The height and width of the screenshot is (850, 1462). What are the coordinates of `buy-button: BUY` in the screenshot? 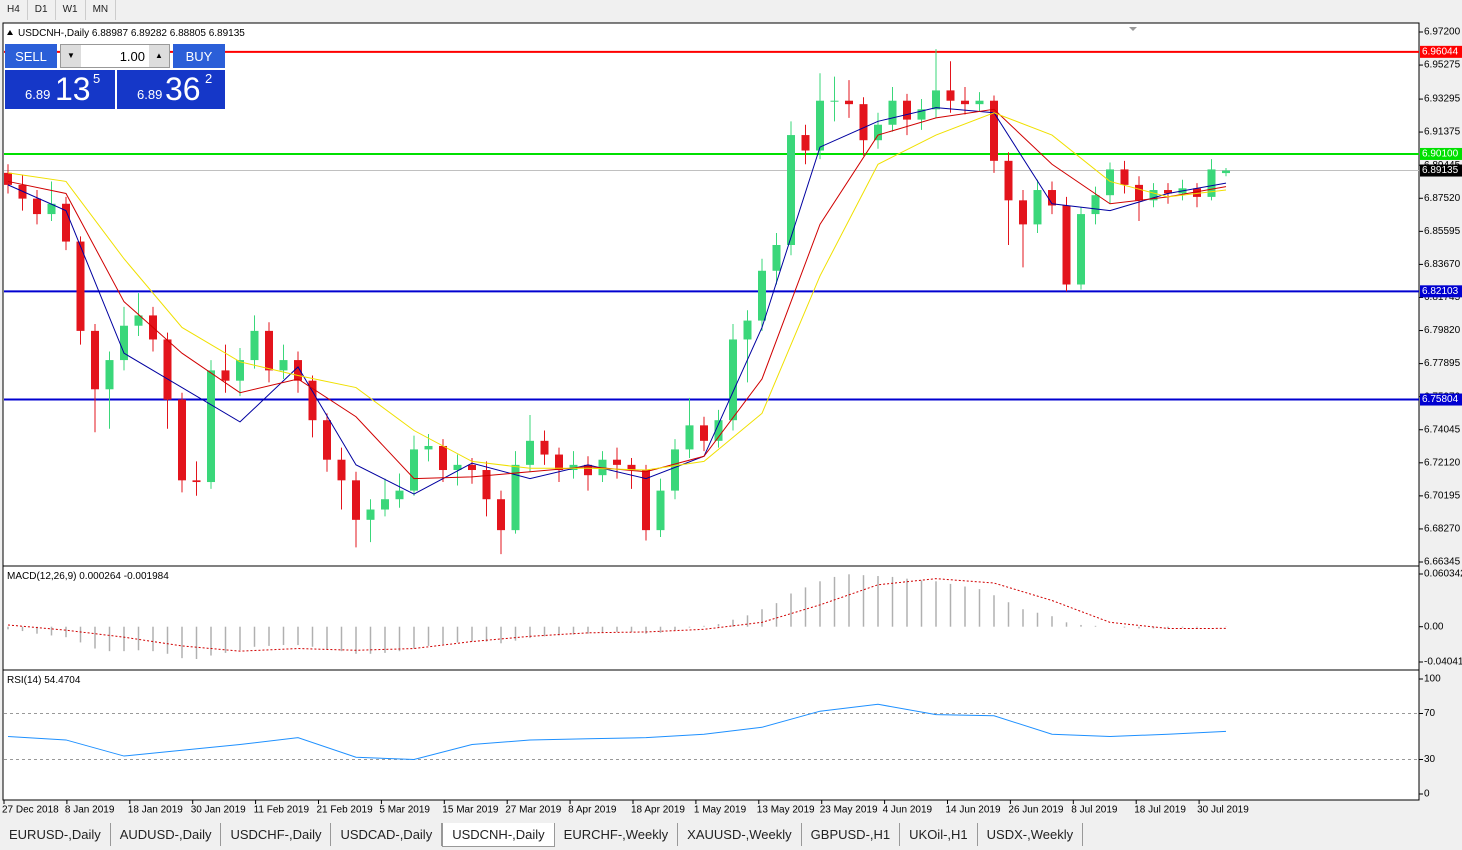 It's located at (199, 56).